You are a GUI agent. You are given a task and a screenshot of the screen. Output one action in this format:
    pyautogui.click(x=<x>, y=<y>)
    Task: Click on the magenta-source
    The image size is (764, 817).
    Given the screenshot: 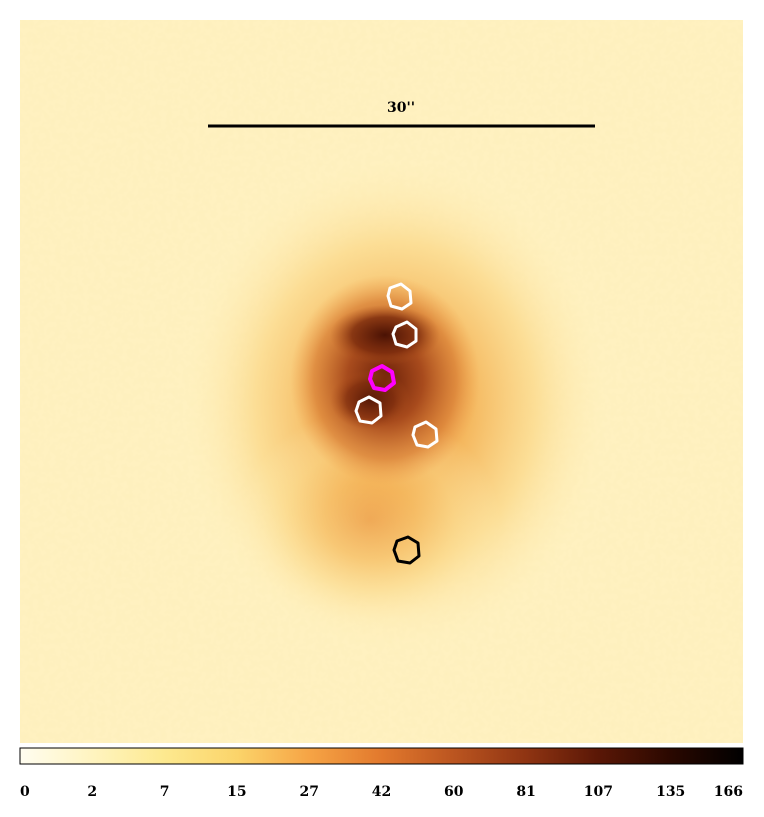 What is the action you would take?
    pyautogui.click(x=382, y=378)
    